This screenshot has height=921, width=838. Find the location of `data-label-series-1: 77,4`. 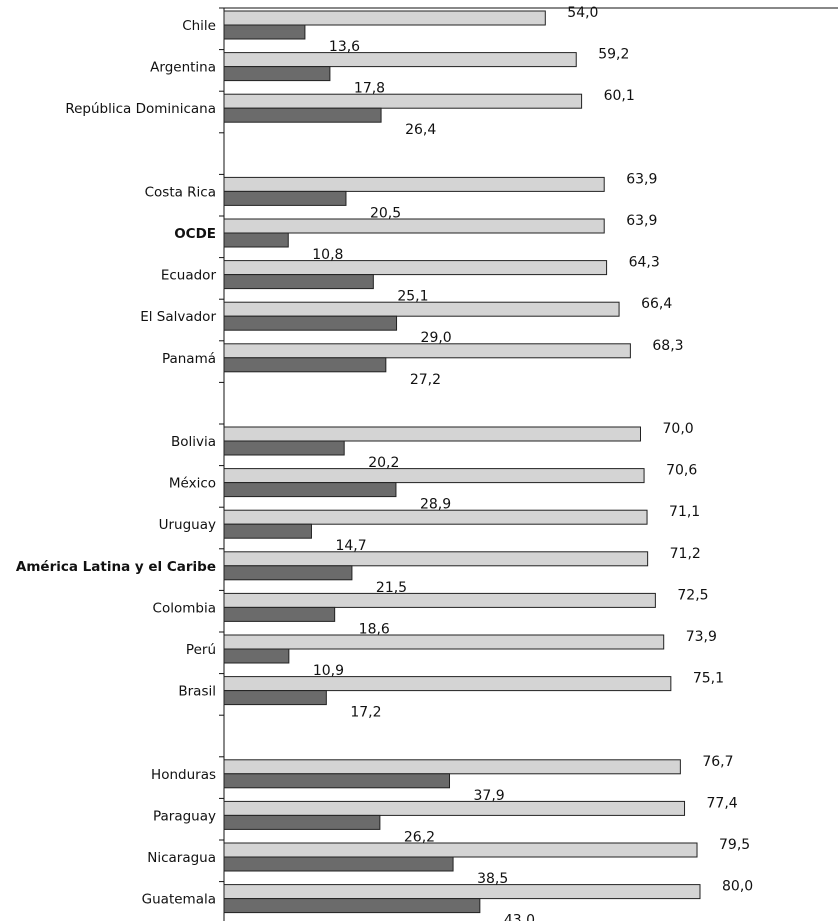

data-label-series-1: 77,4 is located at coordinates (722, 803).